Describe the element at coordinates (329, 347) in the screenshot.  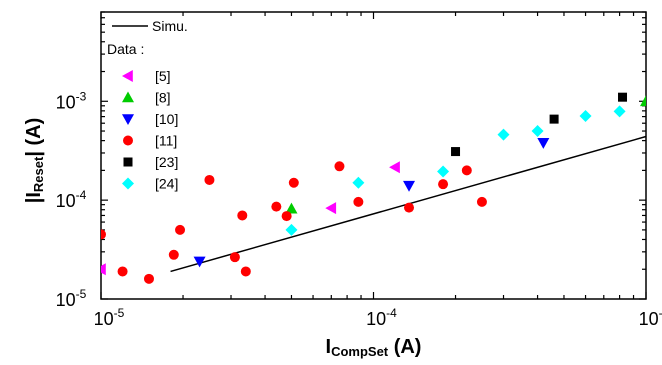
I see `x-axis-label-main: I` at that location.